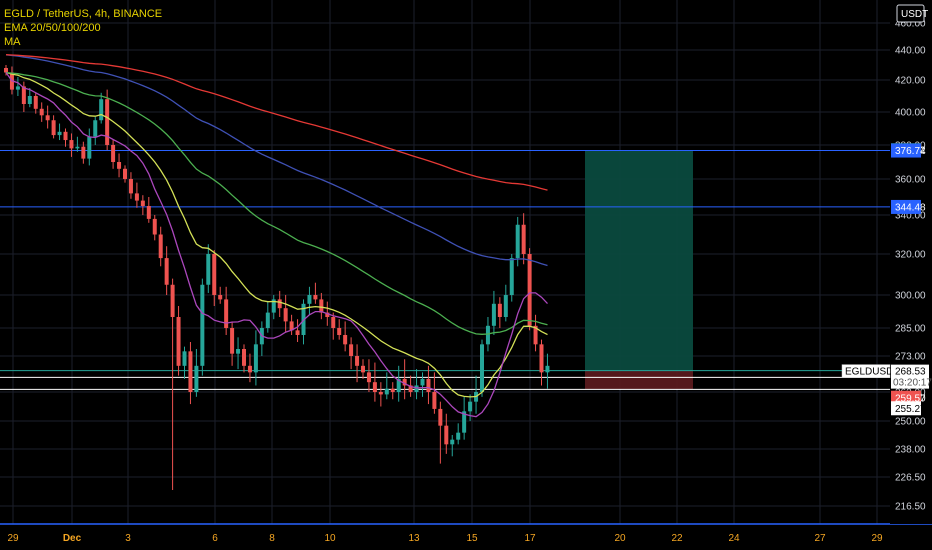 The image size is (932, 550). I want to click on price-tick-label: 300.00, so click(910, 296).